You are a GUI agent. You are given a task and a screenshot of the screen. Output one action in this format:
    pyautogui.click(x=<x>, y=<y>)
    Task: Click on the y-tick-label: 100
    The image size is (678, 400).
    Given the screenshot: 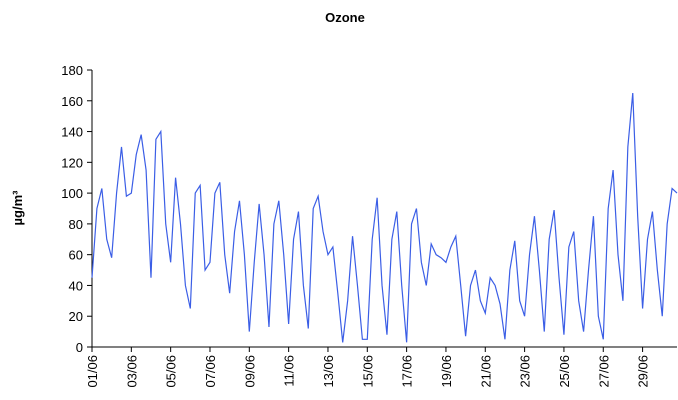 What is the action you would take?
    pyautogui.click(x=72, y=193)
    